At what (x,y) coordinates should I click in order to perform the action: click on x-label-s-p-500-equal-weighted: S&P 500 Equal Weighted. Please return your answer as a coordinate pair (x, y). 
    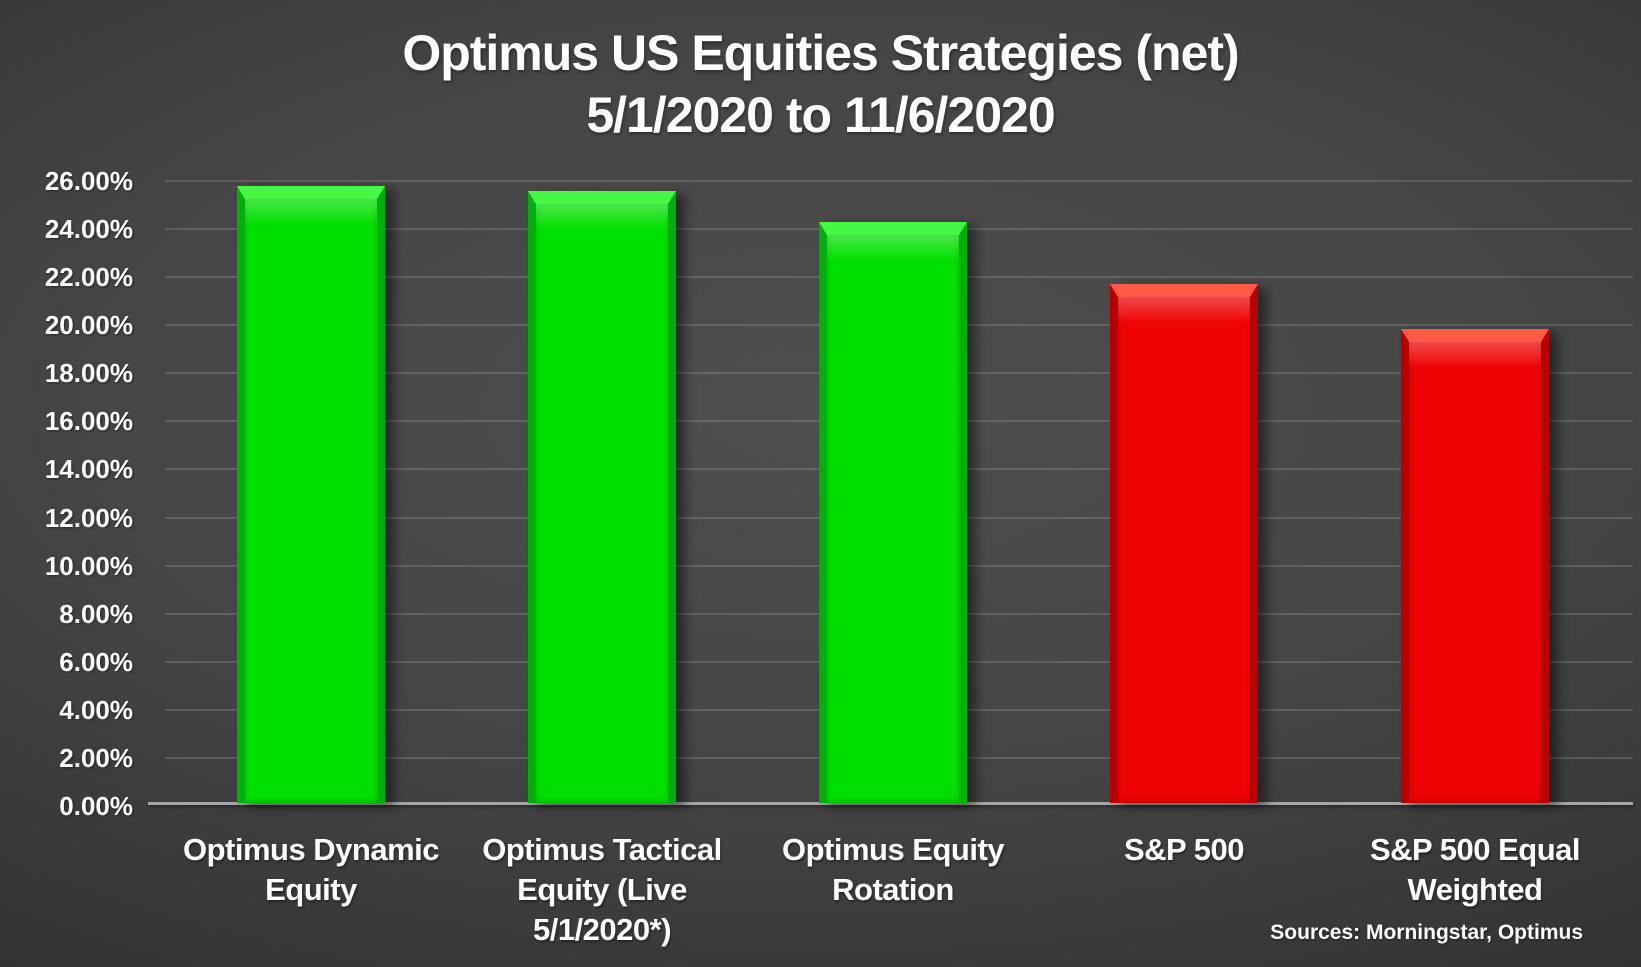
    Looking at the image, I should click on (1475, 870).